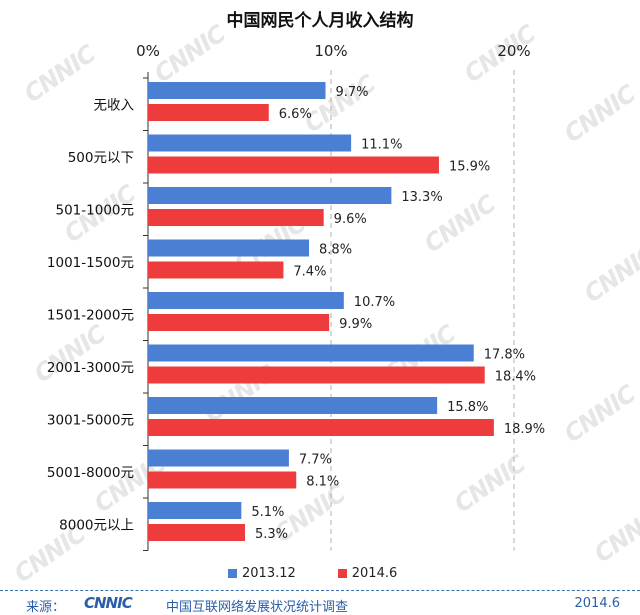 The width and height of the screenshot is (640, 615). What do you see at coordinates (312, 573) in the screenshot?
I see `legend: 2013.12 2014.6` at bounding box center [312, 573].